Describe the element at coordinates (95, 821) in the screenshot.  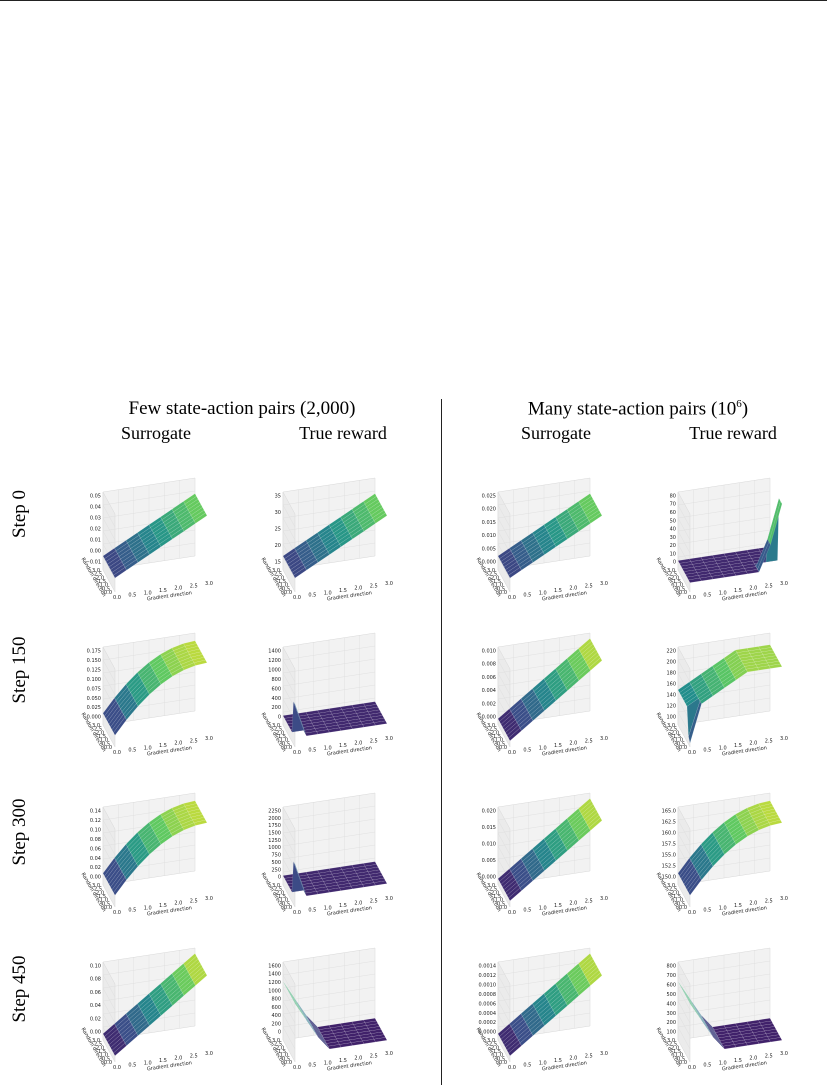
I see `z-tick-label: 0.12` at that location.